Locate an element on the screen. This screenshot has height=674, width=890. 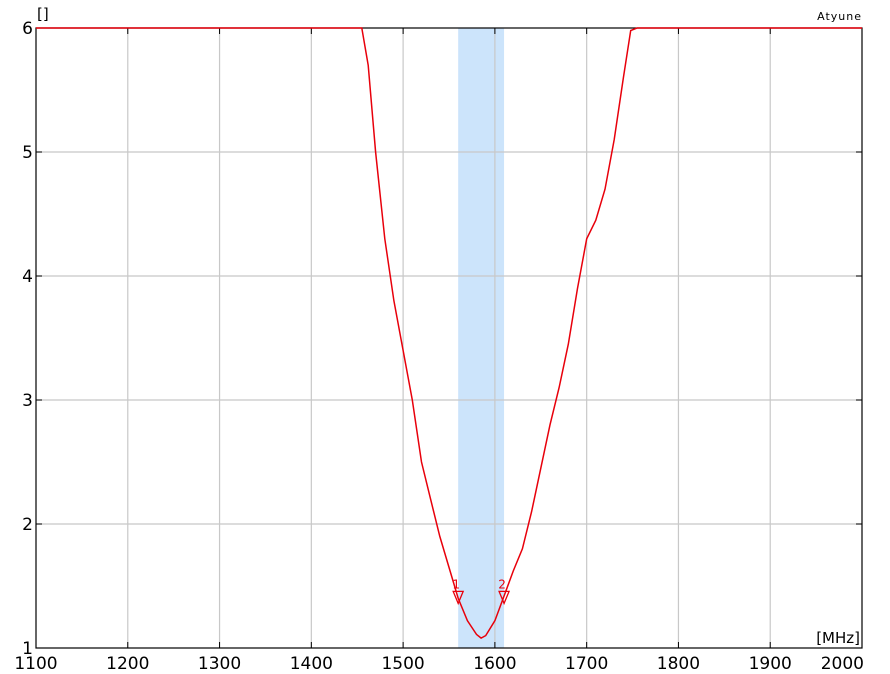
y-tick-label: 6 is located at coordinates (27, 29).